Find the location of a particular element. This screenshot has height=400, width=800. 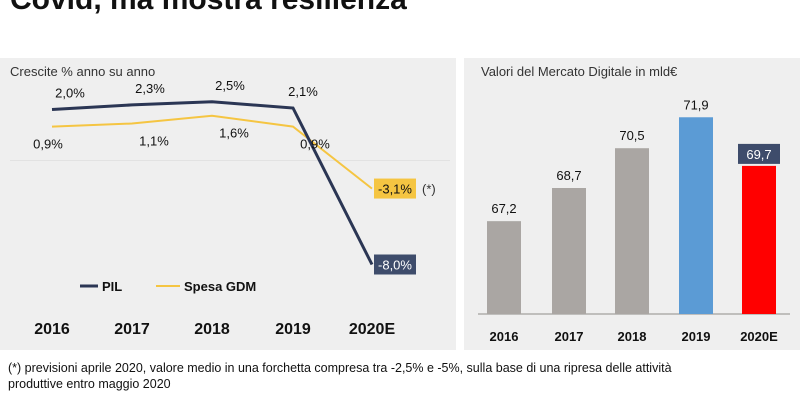

data-label-spesa-2020E: -3,1% is located at coordinates (395, 189).